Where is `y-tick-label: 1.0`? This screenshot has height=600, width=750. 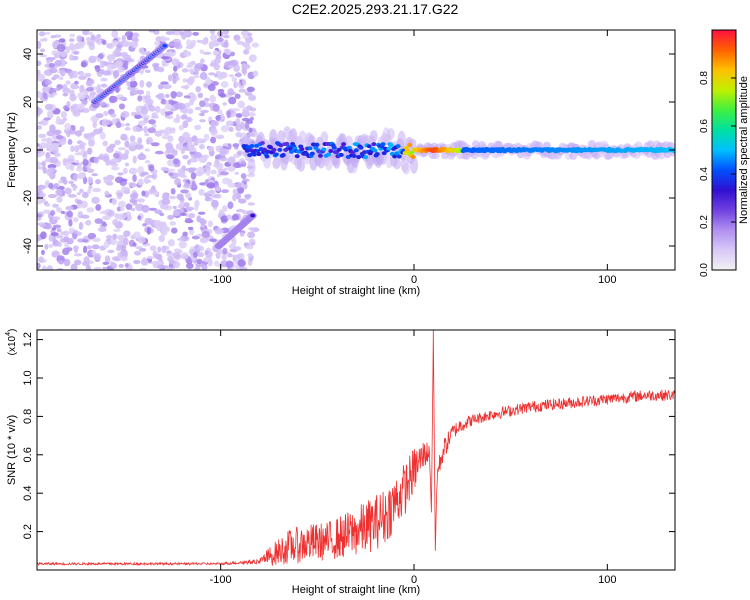 y-tick-label: 1.0 is located at coordinates (28, 377).